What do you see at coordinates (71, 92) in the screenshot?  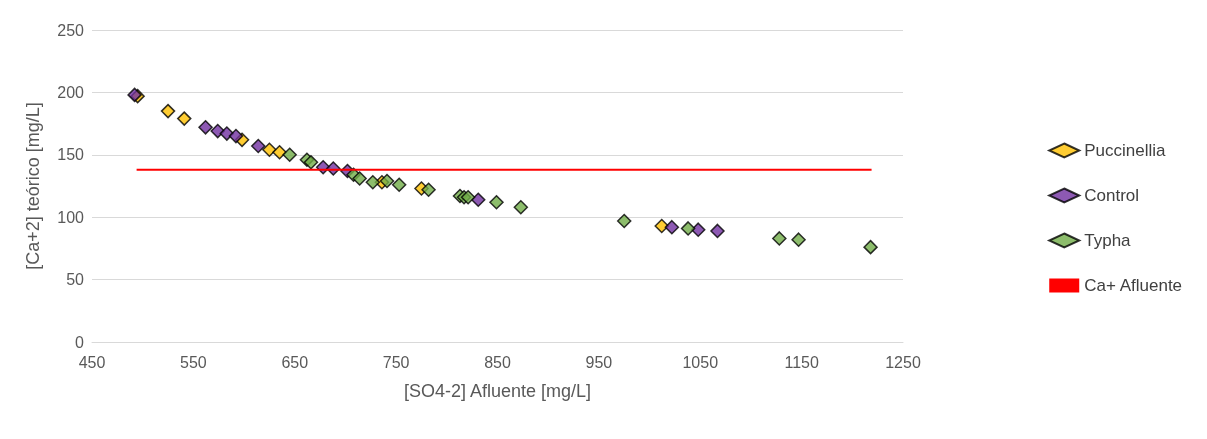 I see `y-tick-label: 200` at bounding box center [71, 92].